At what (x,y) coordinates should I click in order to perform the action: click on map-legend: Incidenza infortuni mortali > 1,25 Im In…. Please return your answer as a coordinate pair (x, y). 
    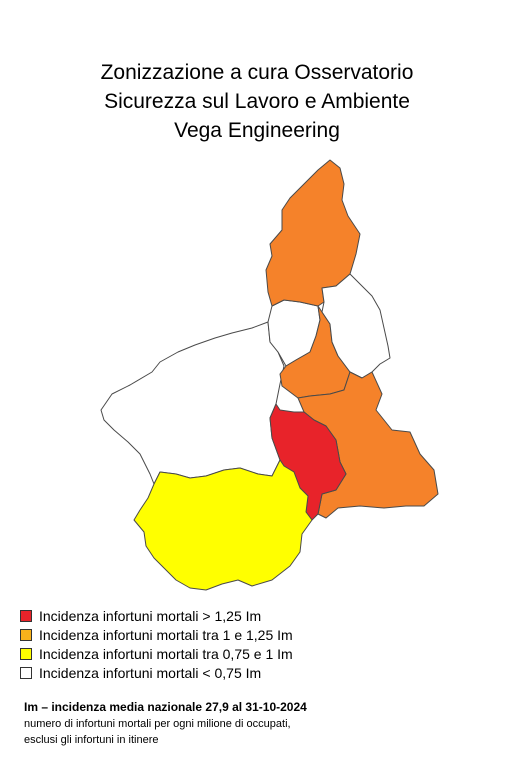
    Looking at the image, I should click on (156, 644).